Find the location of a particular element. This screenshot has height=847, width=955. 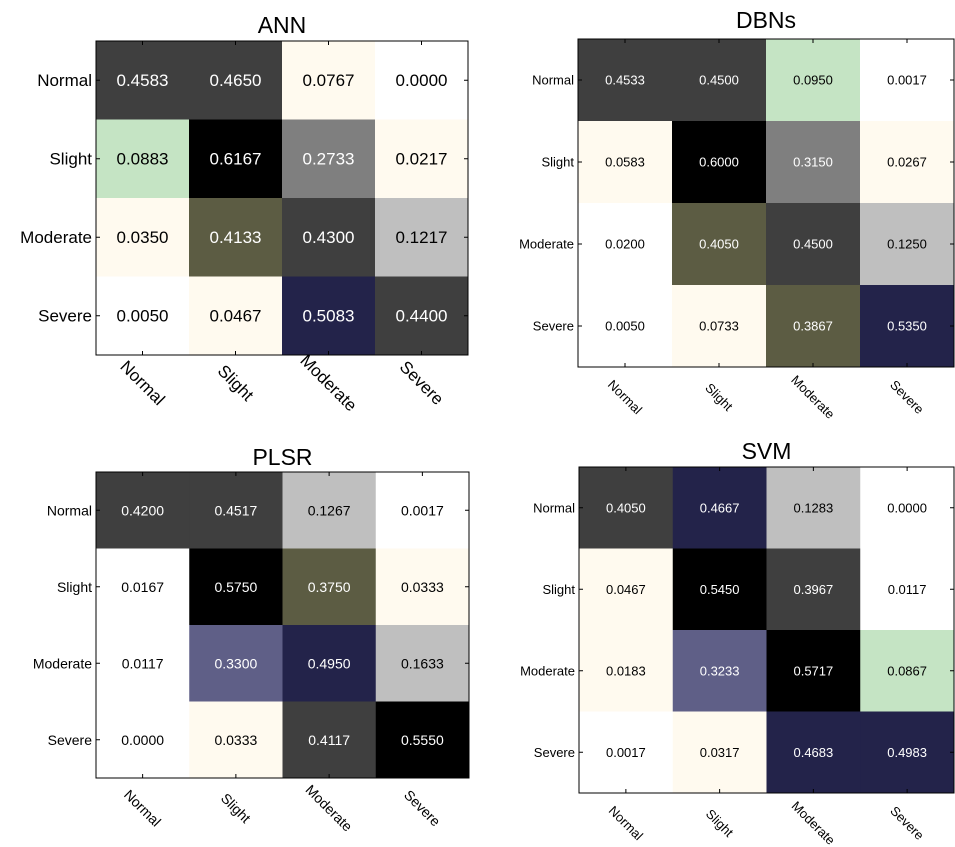

cell-value: 0.0767 is located at coordinates (329, 80).